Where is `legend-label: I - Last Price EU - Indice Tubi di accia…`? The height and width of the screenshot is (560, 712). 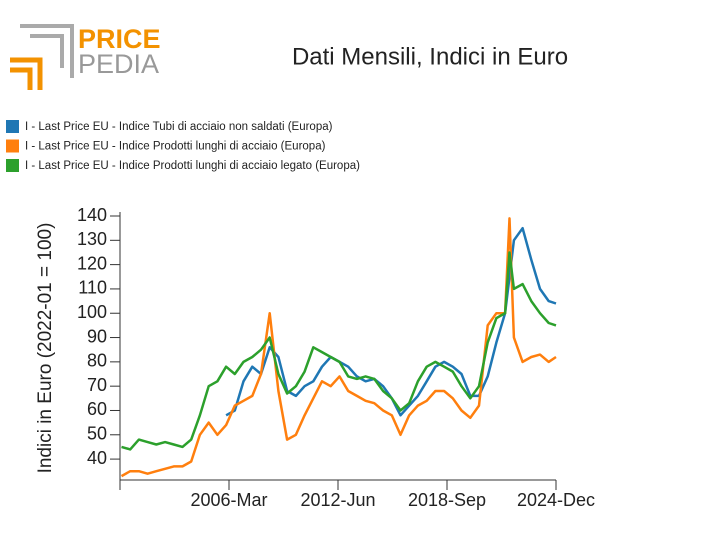
legend-label: I - Last Price EU - Indice Tubi di accia… is located at coordinates (179, 127).